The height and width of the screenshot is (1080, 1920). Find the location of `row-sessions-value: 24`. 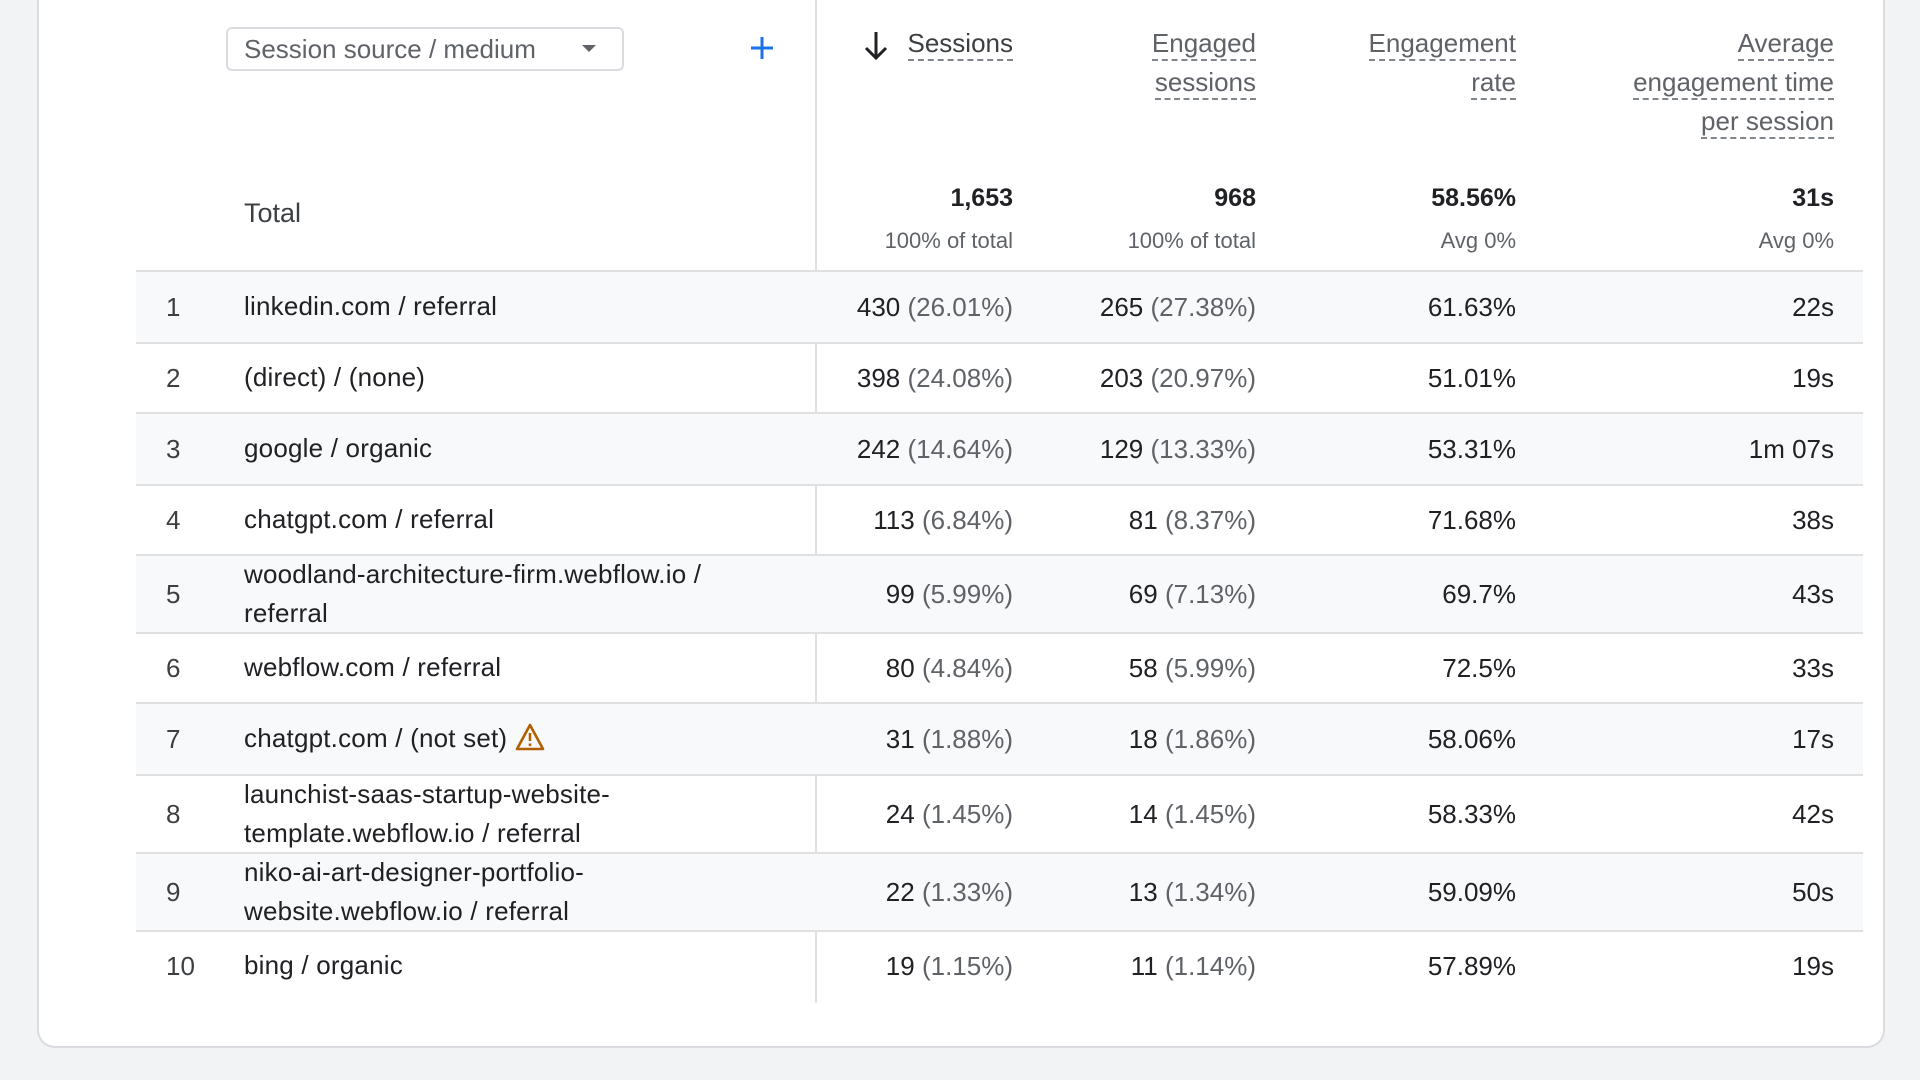

row-sessions-value: 24 is located at coordinates (900, 814).